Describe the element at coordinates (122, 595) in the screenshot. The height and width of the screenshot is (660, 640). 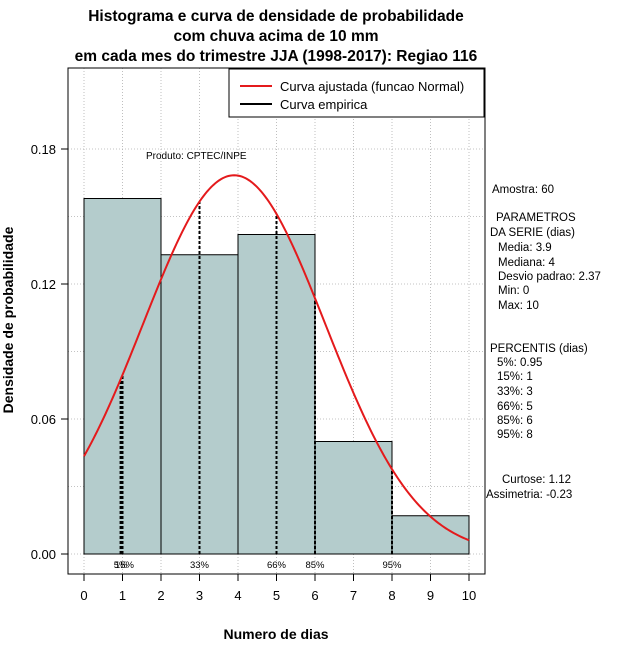
I see `x-tick-label: 1` at that location.